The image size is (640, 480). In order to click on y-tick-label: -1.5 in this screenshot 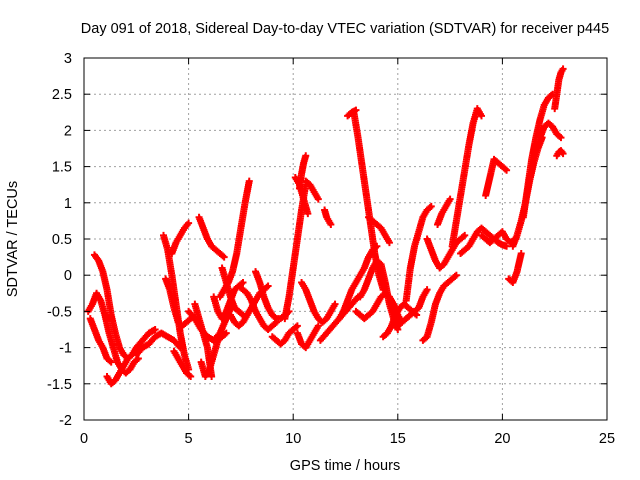, I will do `click(59, 385)`.